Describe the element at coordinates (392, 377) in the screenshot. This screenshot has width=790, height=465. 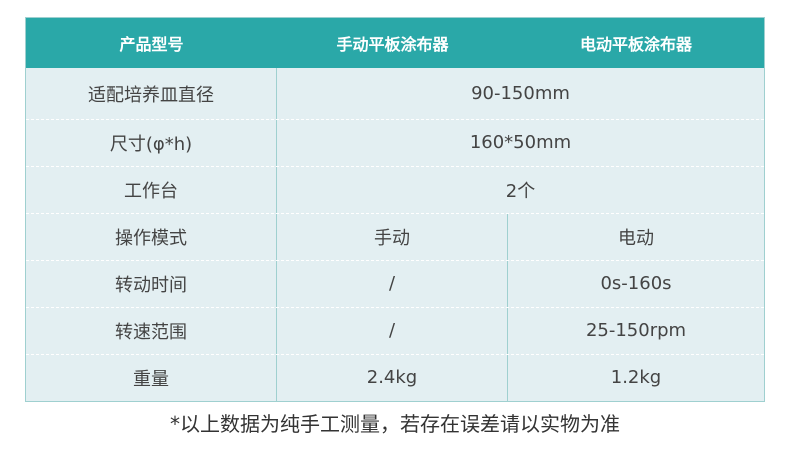
I see `manual-value: 2.4kg` at that location.